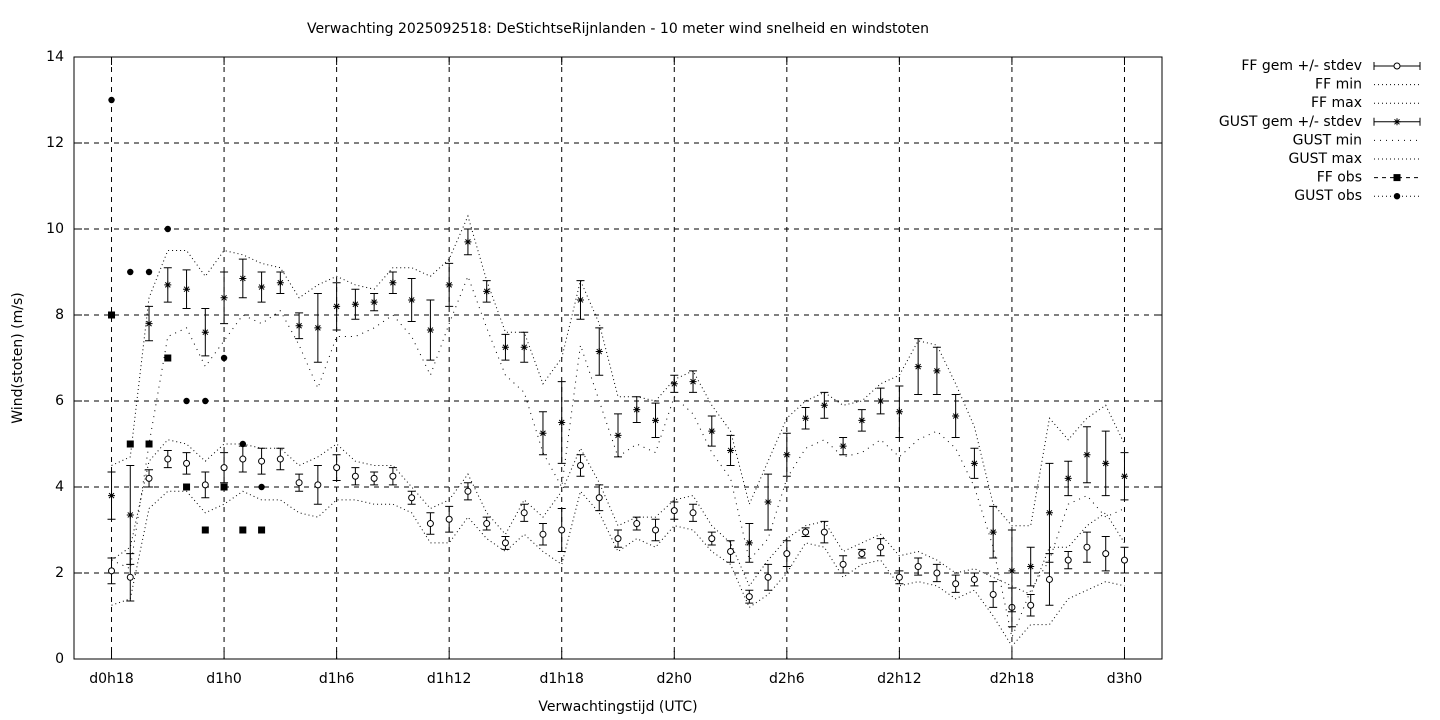  Describe the element at coordinates (59, 659) in the screenshot. I see `y-tick-label: 0` at that location.